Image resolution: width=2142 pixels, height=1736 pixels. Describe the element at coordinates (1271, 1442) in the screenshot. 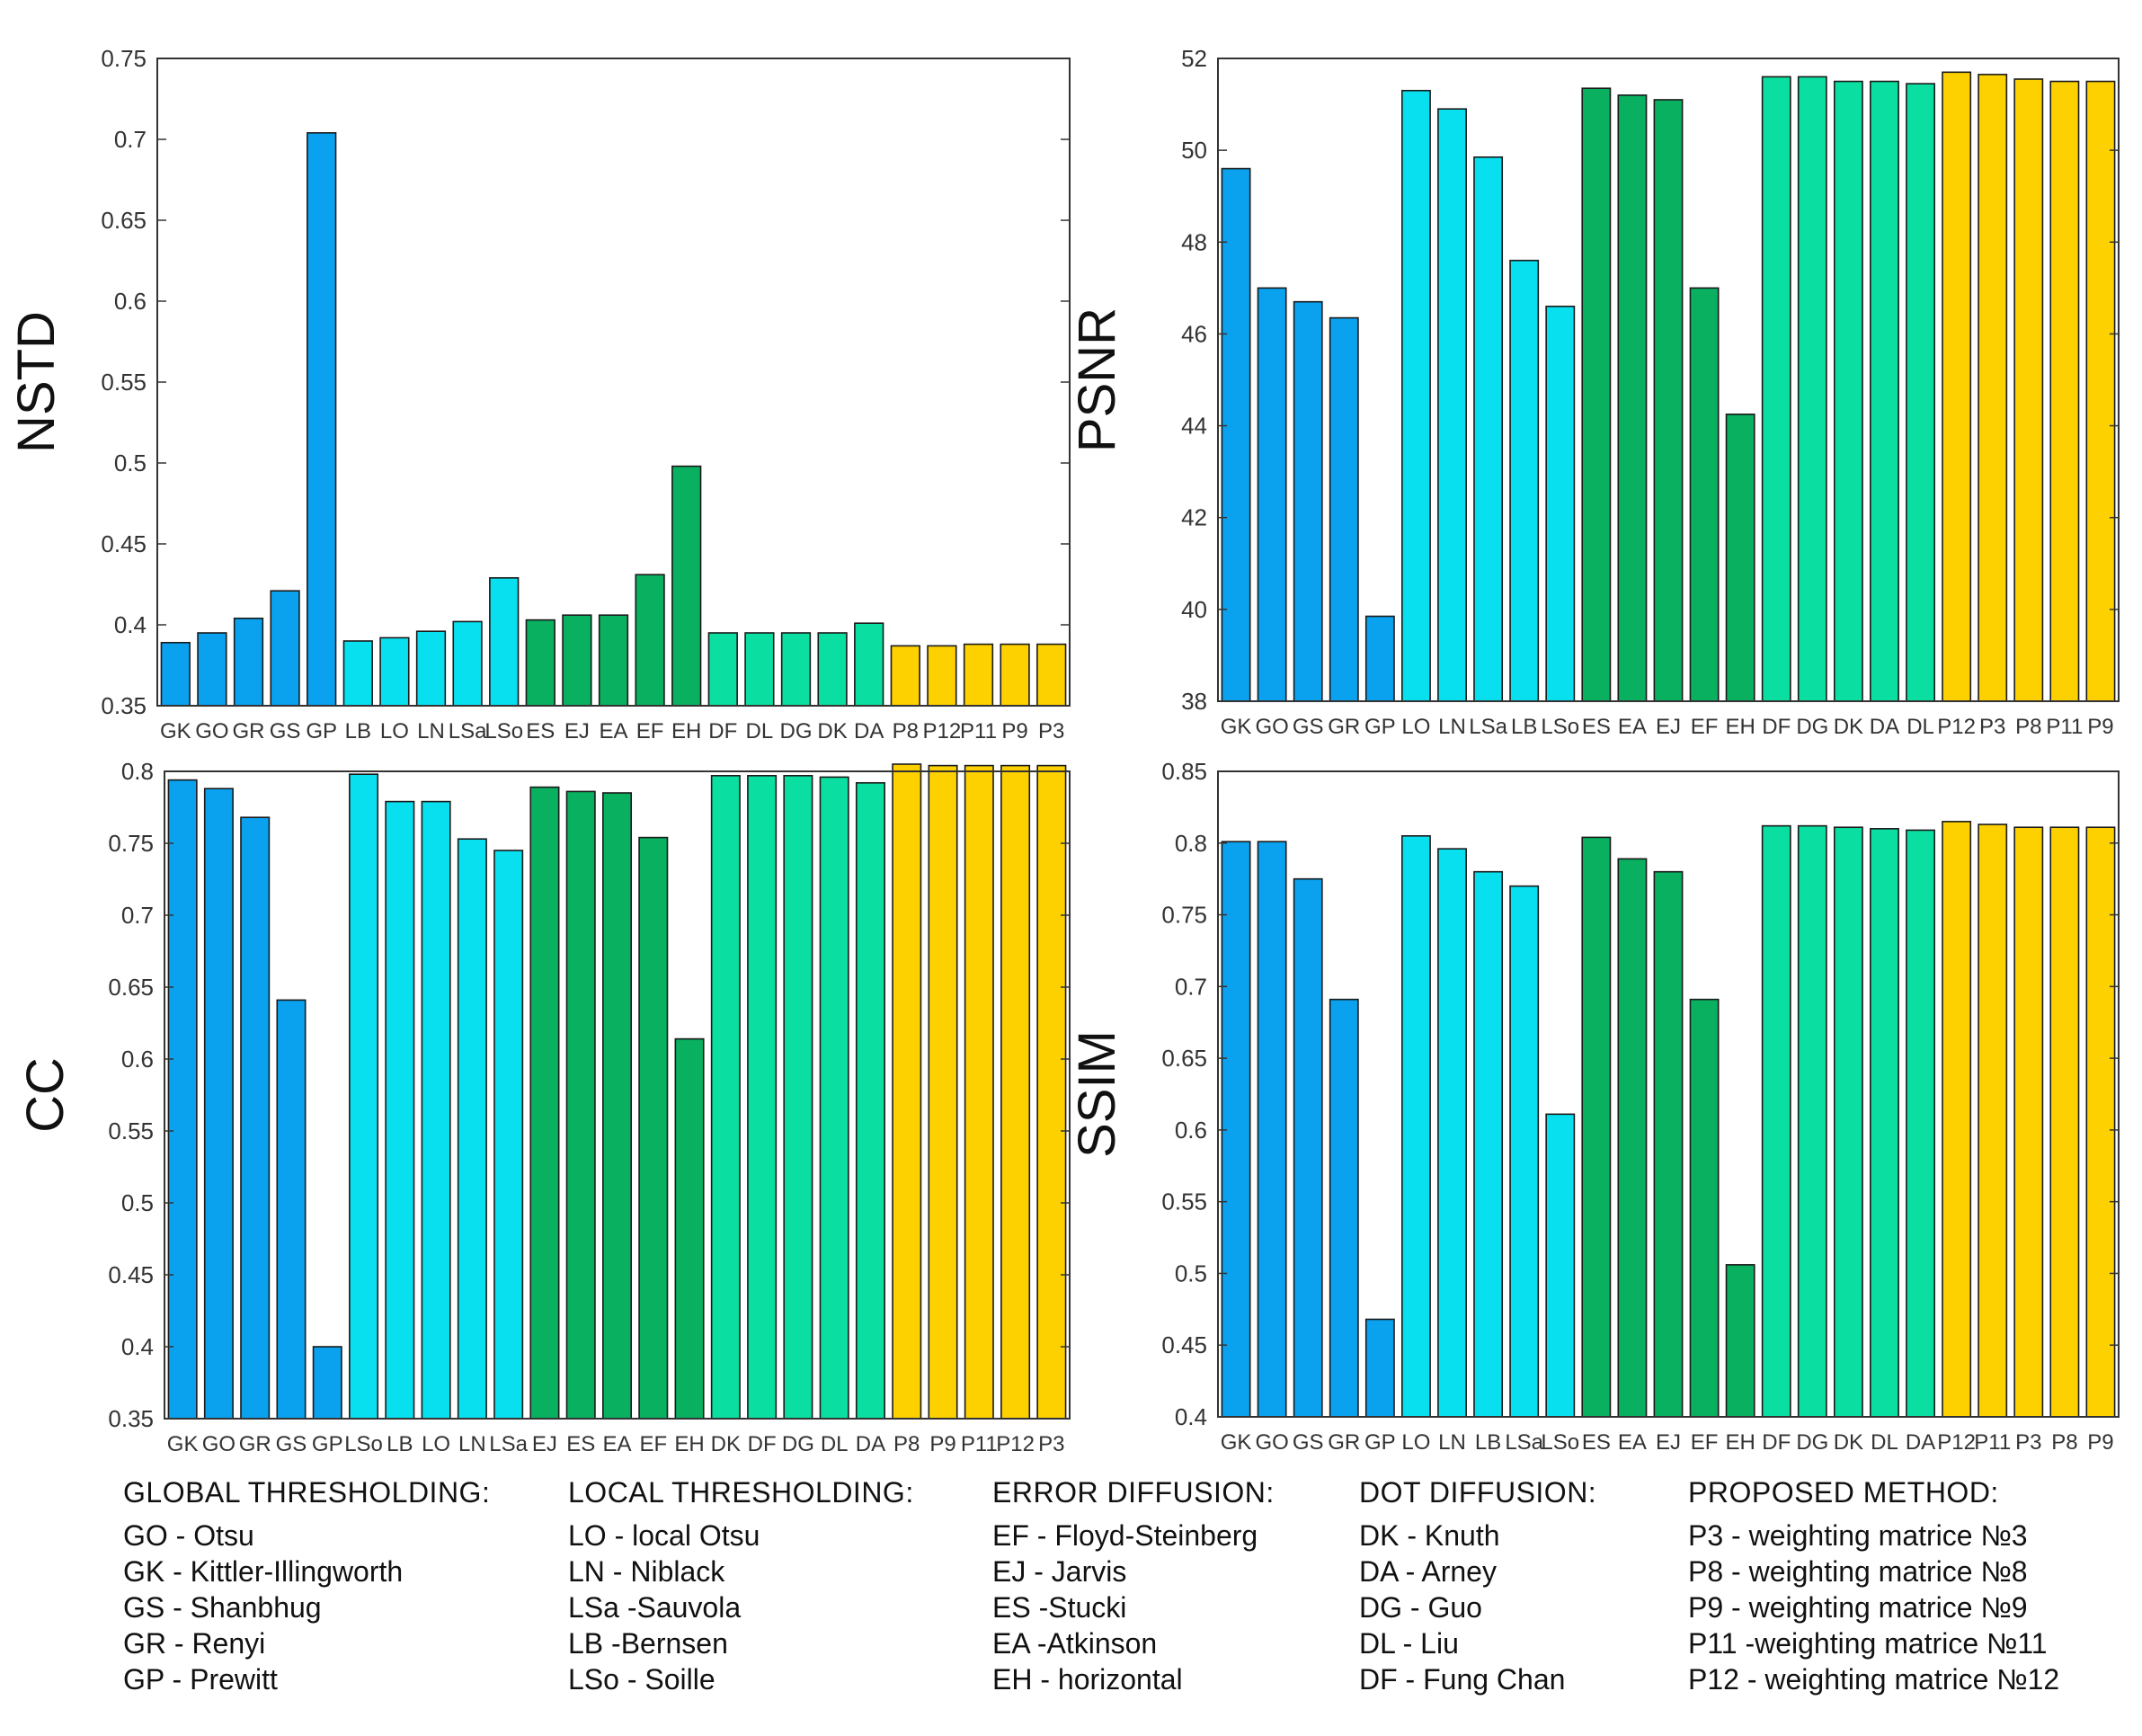

I see `x-tick-label: GO` at that location.